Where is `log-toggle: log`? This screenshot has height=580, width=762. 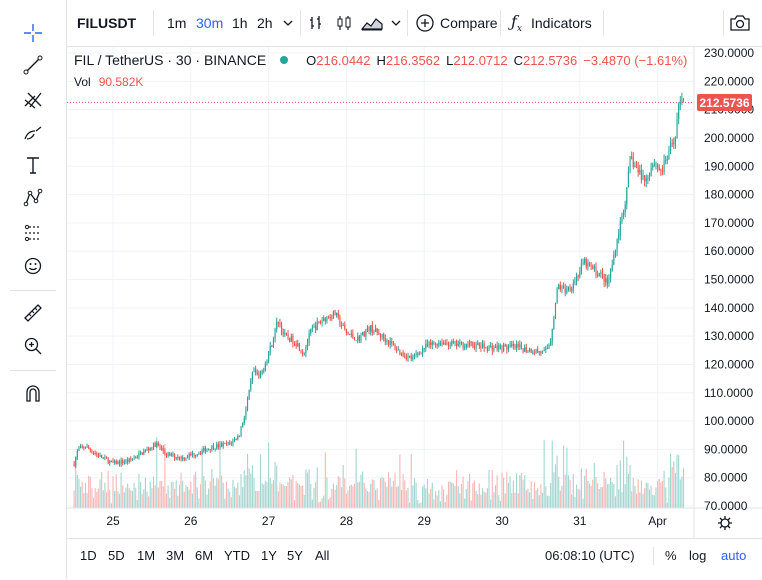
log-toggle: log is located at coordinates (698, 555).